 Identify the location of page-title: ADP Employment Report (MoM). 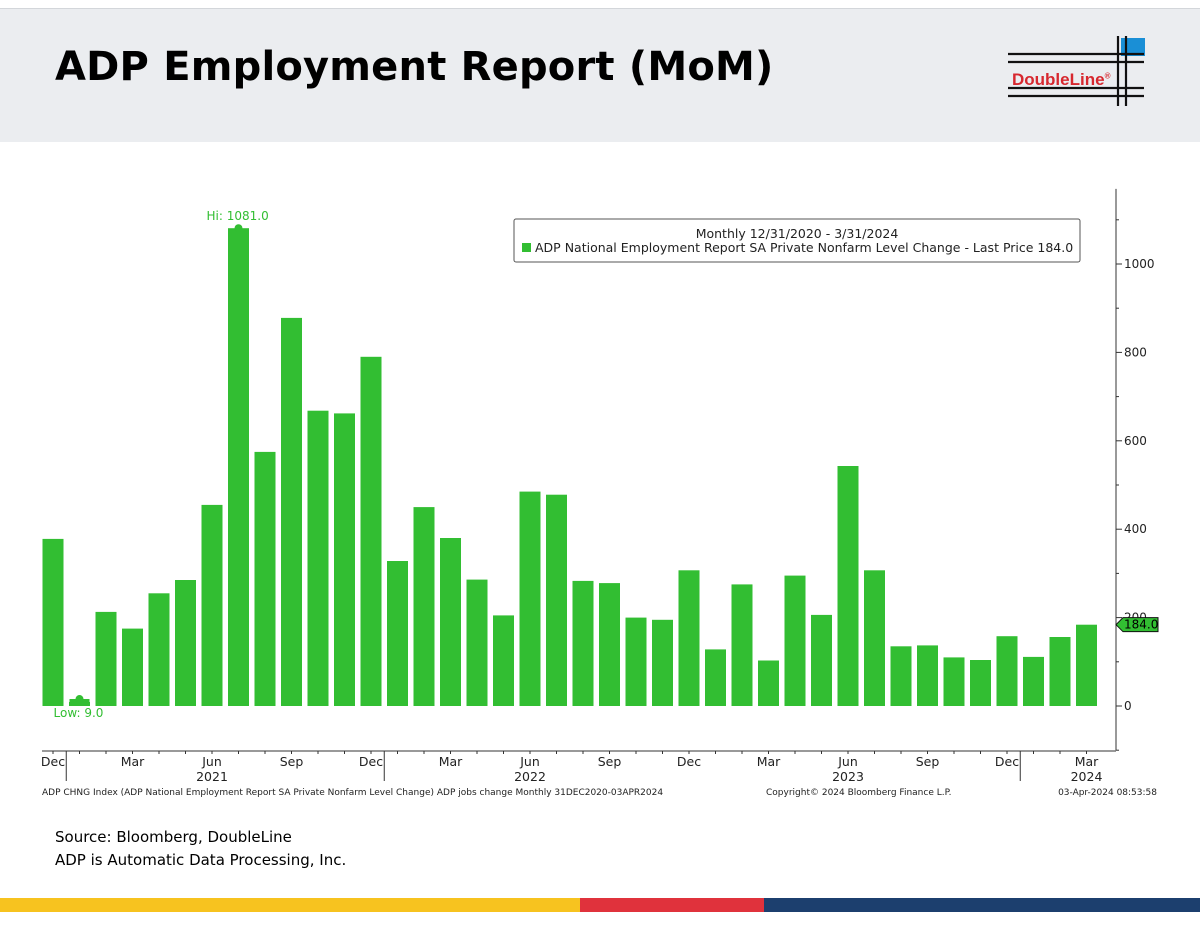
(414, 67).